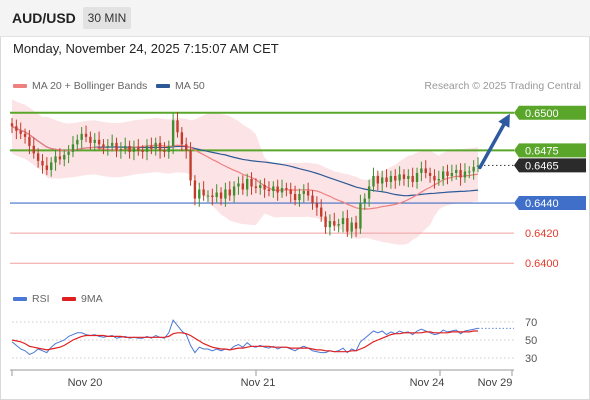 This screenshot has width=590, height=400. Describe the element at coordinates (542, 264) in the screenshot. I see `level-label-0.6400: 0.6400` at that location.